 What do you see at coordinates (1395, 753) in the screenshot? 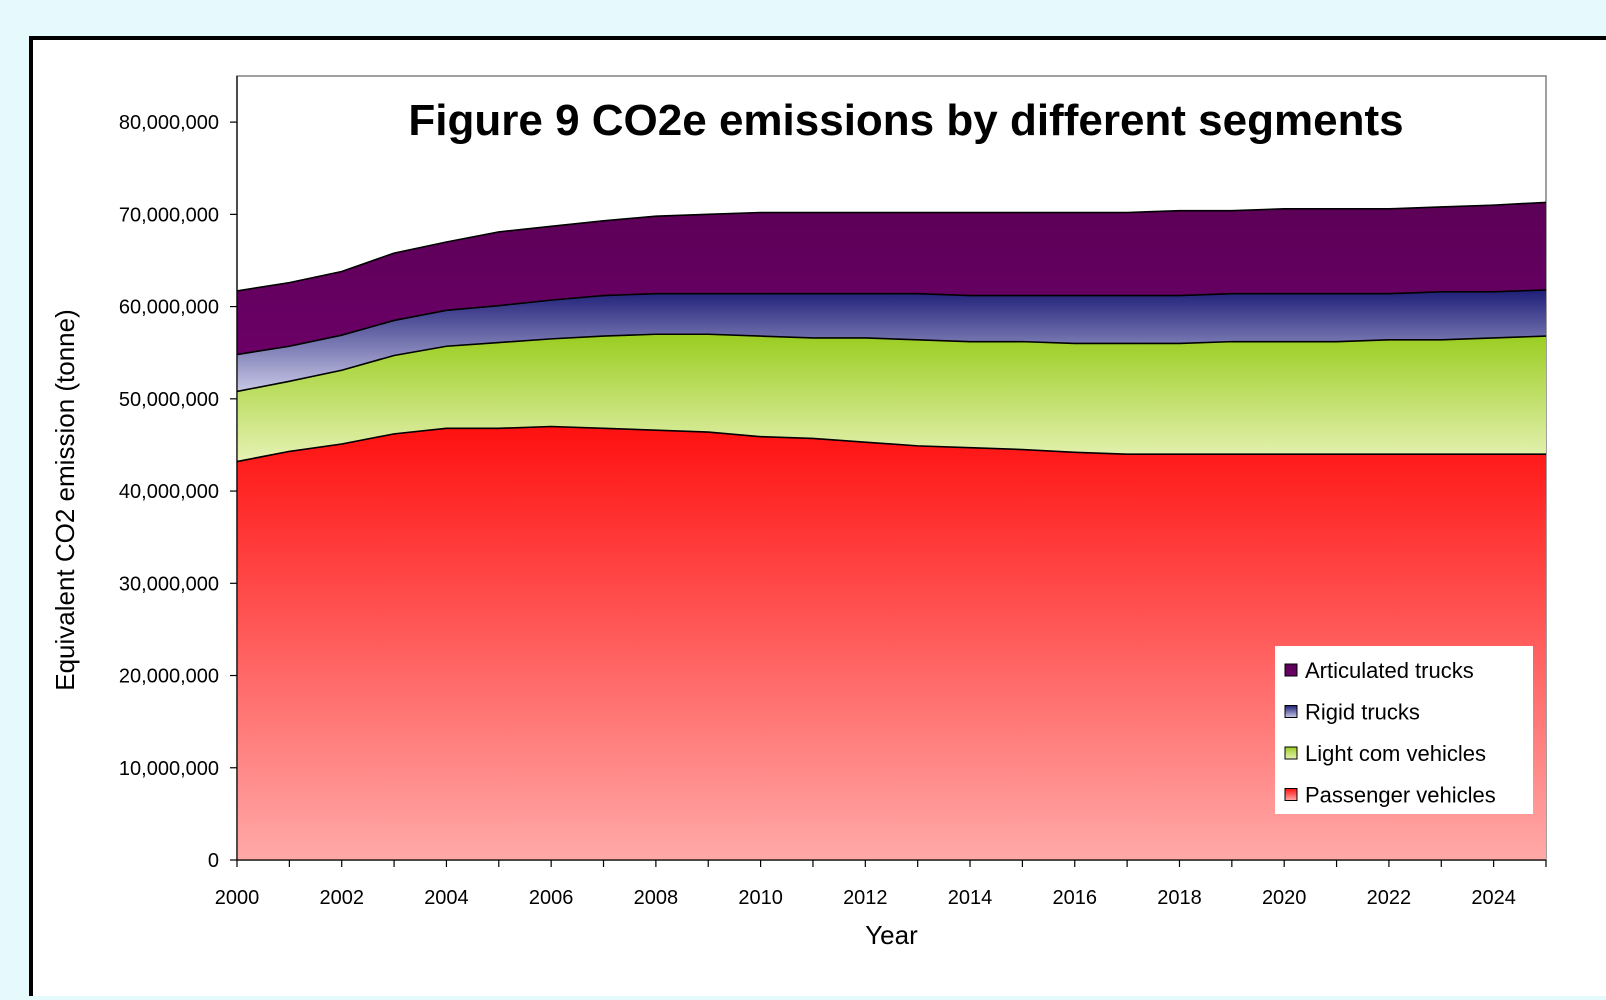
I see `legend-label-light-com-vehicles: Light com vehicles` at bounding box center [1395, 753].